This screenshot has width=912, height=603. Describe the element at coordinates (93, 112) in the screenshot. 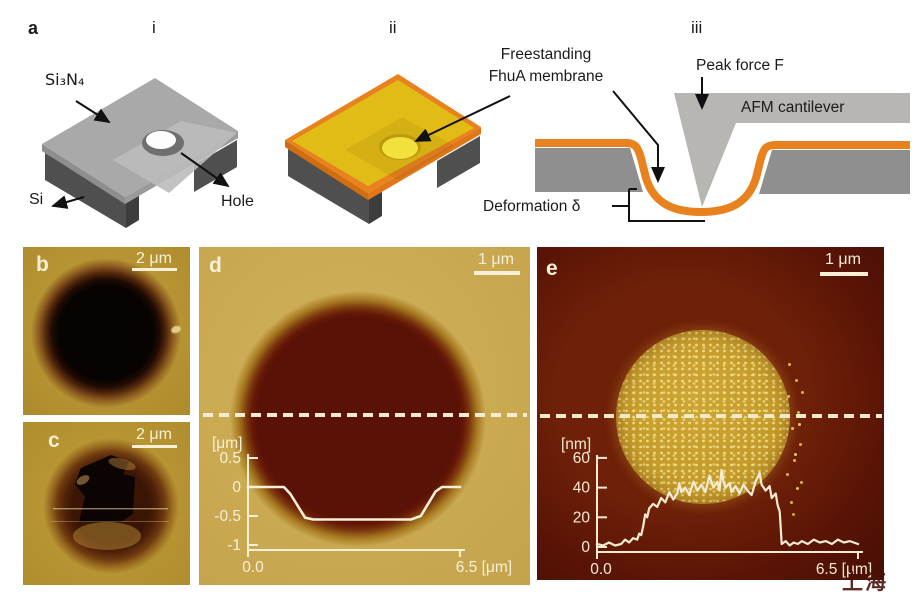

I see `si3n4-arrow` at that location.